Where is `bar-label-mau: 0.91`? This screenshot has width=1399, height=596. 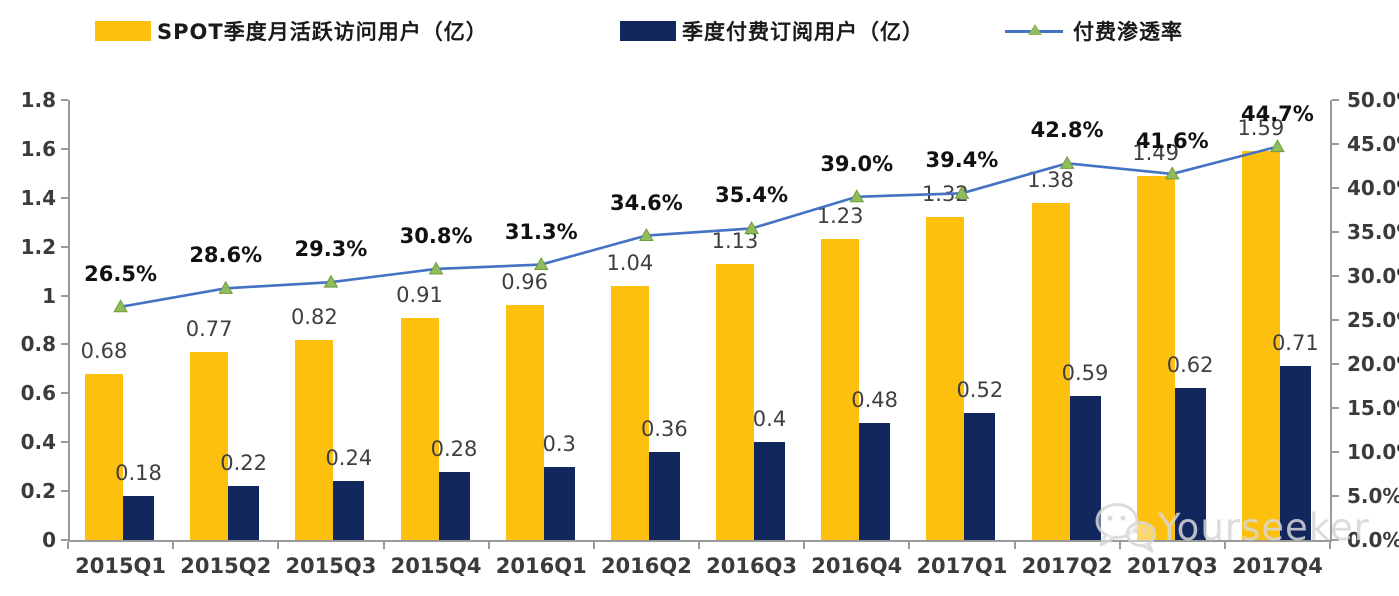 bar-label-mau: 0.91 is located at coordinates (419, 294).